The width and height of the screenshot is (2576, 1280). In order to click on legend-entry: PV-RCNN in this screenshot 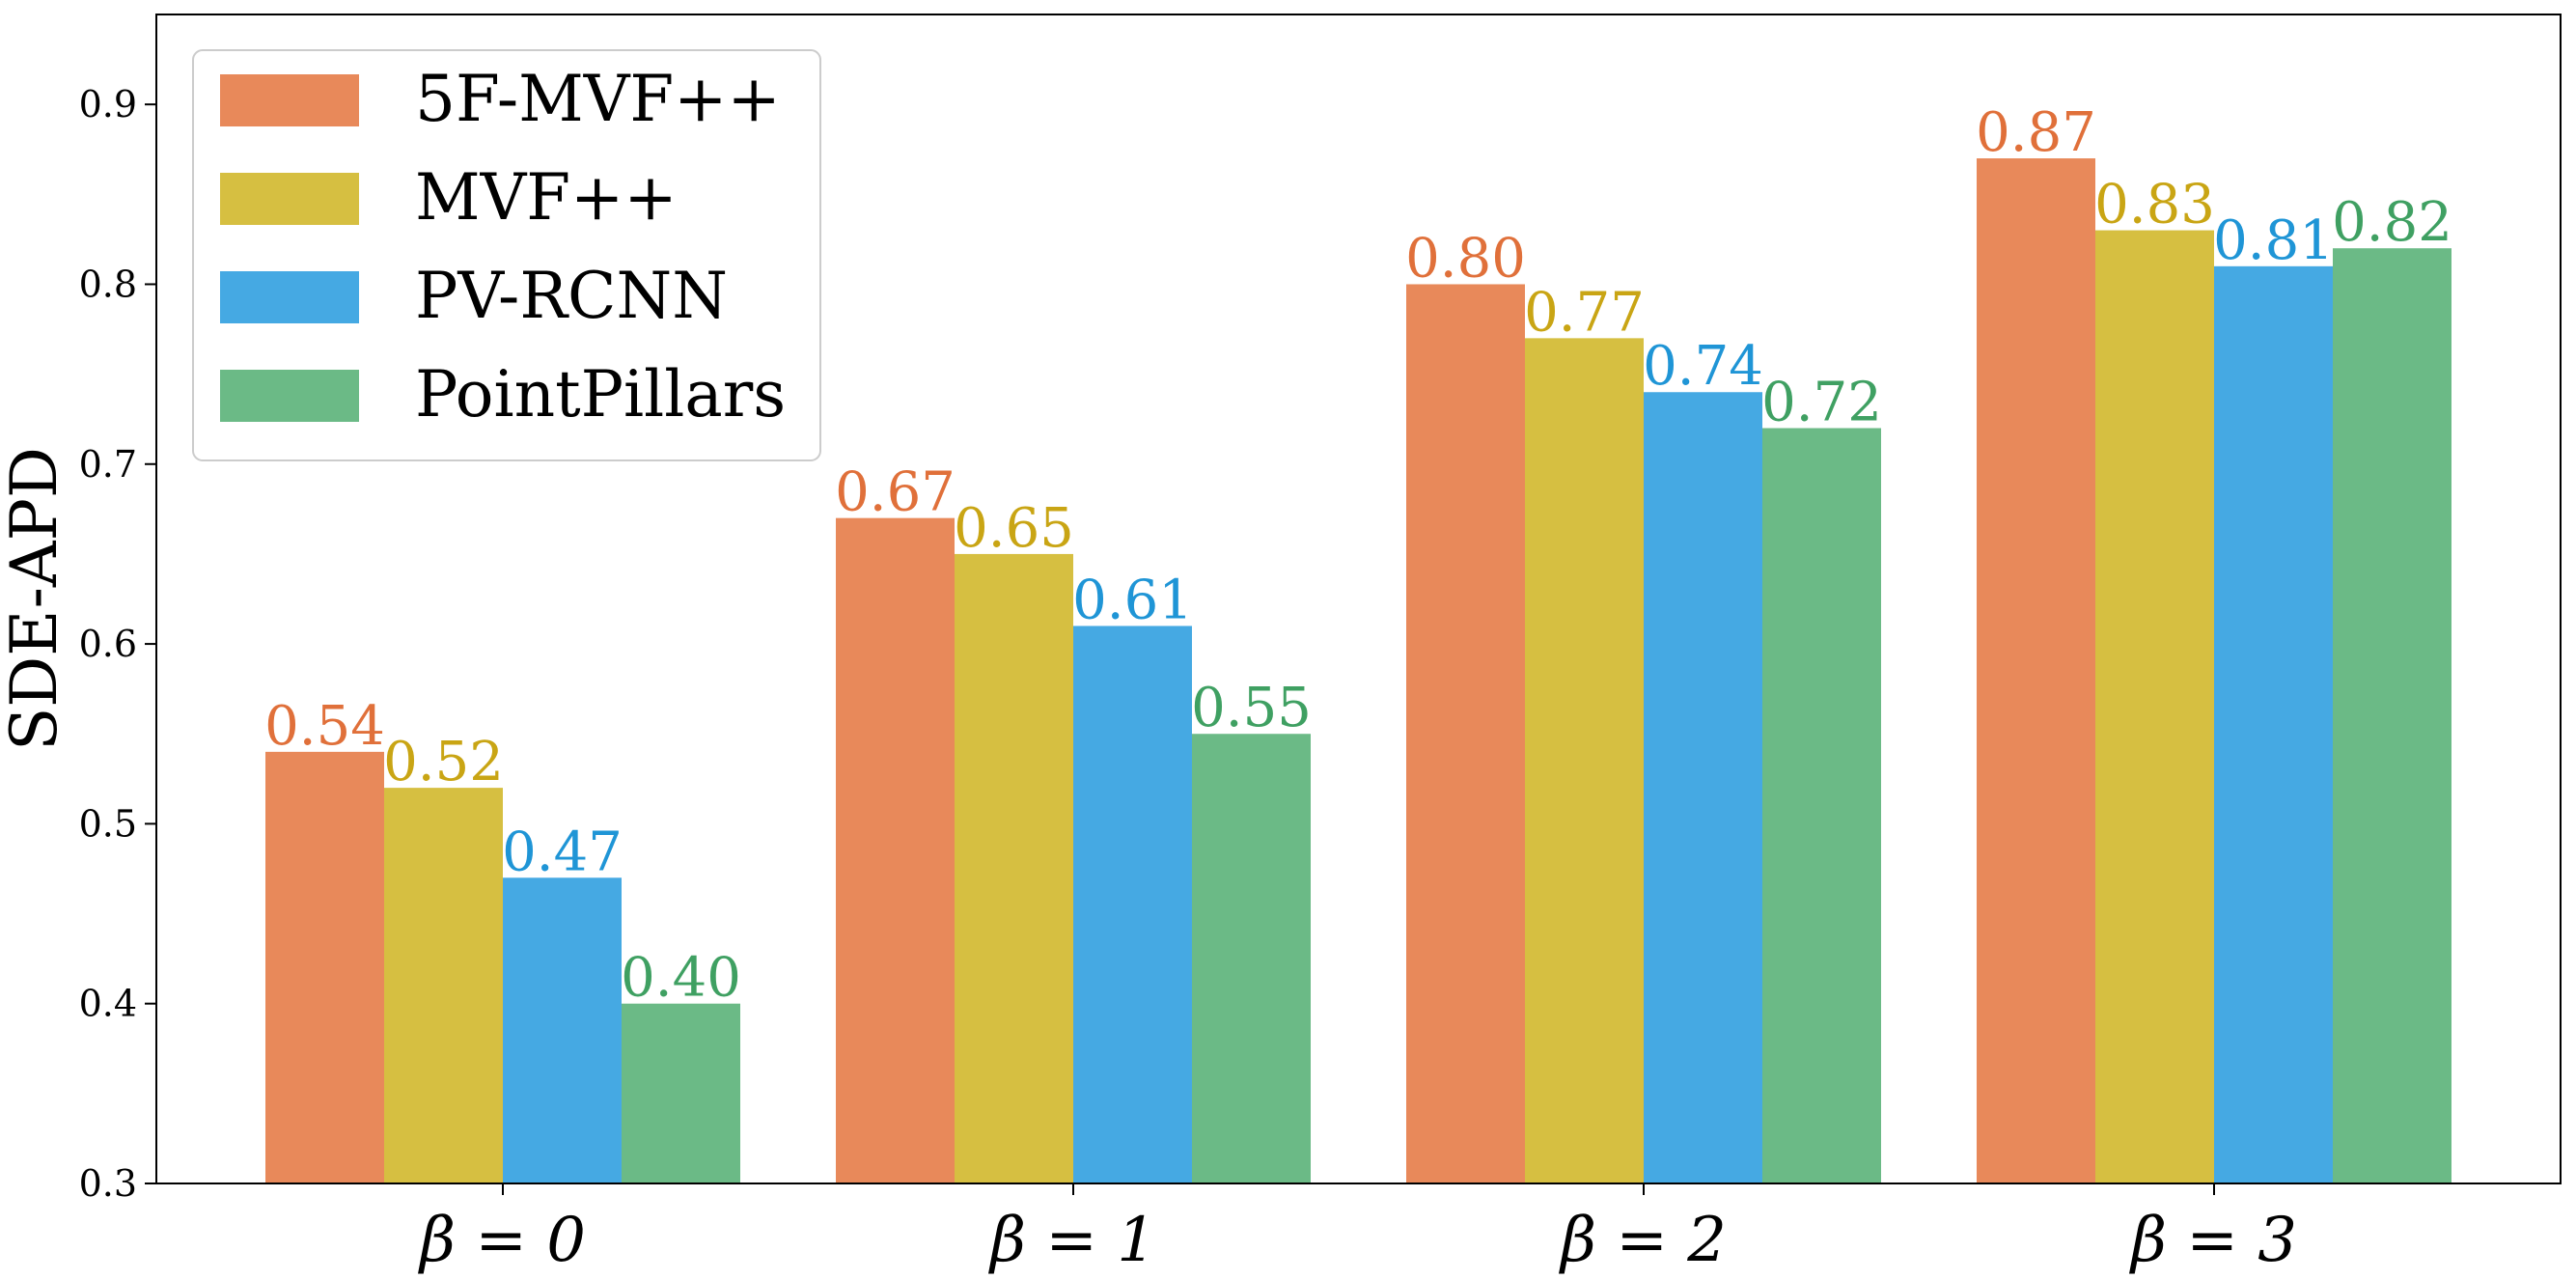, I will do `click(571, 296)`.